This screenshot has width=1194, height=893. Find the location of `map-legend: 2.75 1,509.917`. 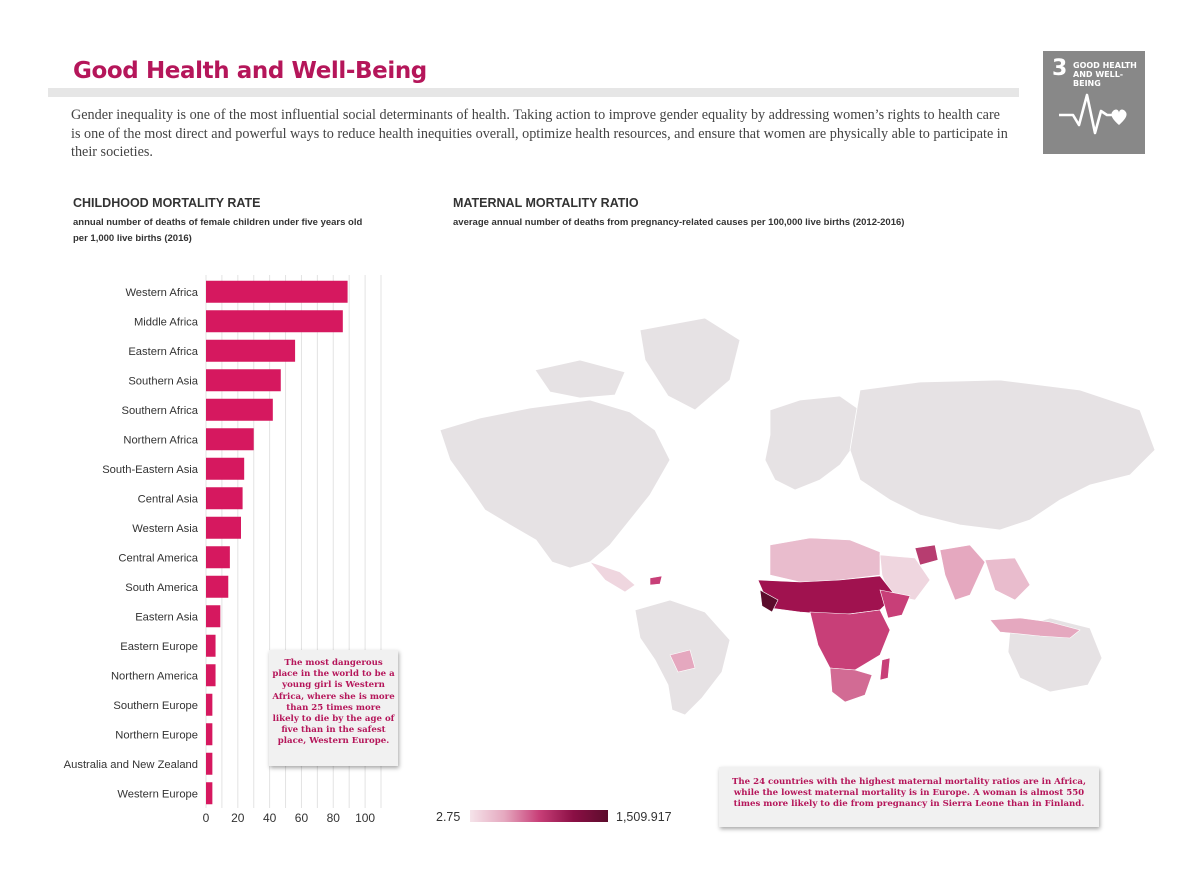

map-legend: 2.75 1,509.917 is located at coordinates (566, 818).